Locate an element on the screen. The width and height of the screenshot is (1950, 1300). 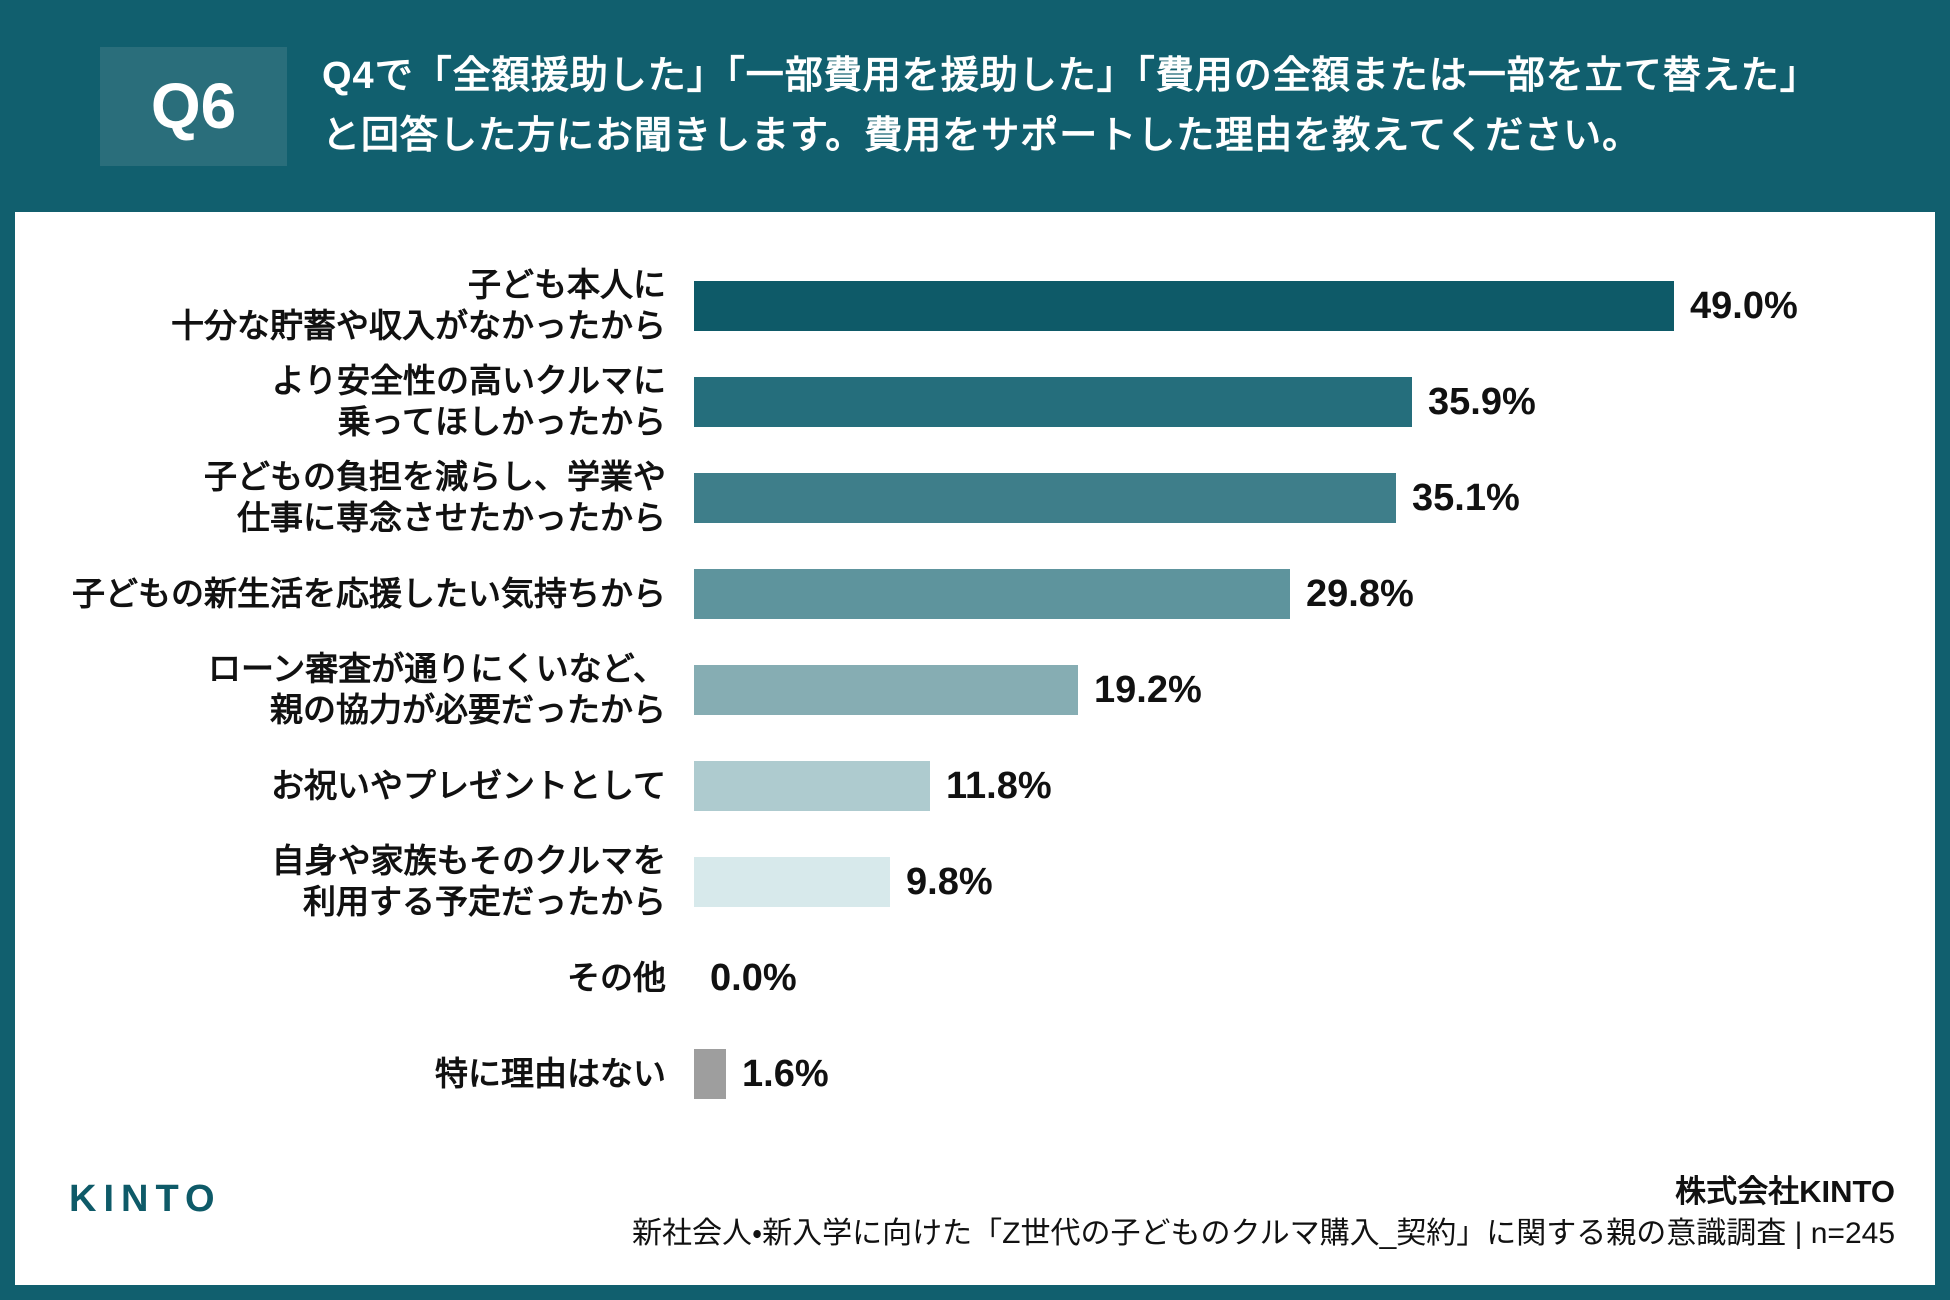
company-name: 株式会社KINTO is located at coordinates (1785, 1191).